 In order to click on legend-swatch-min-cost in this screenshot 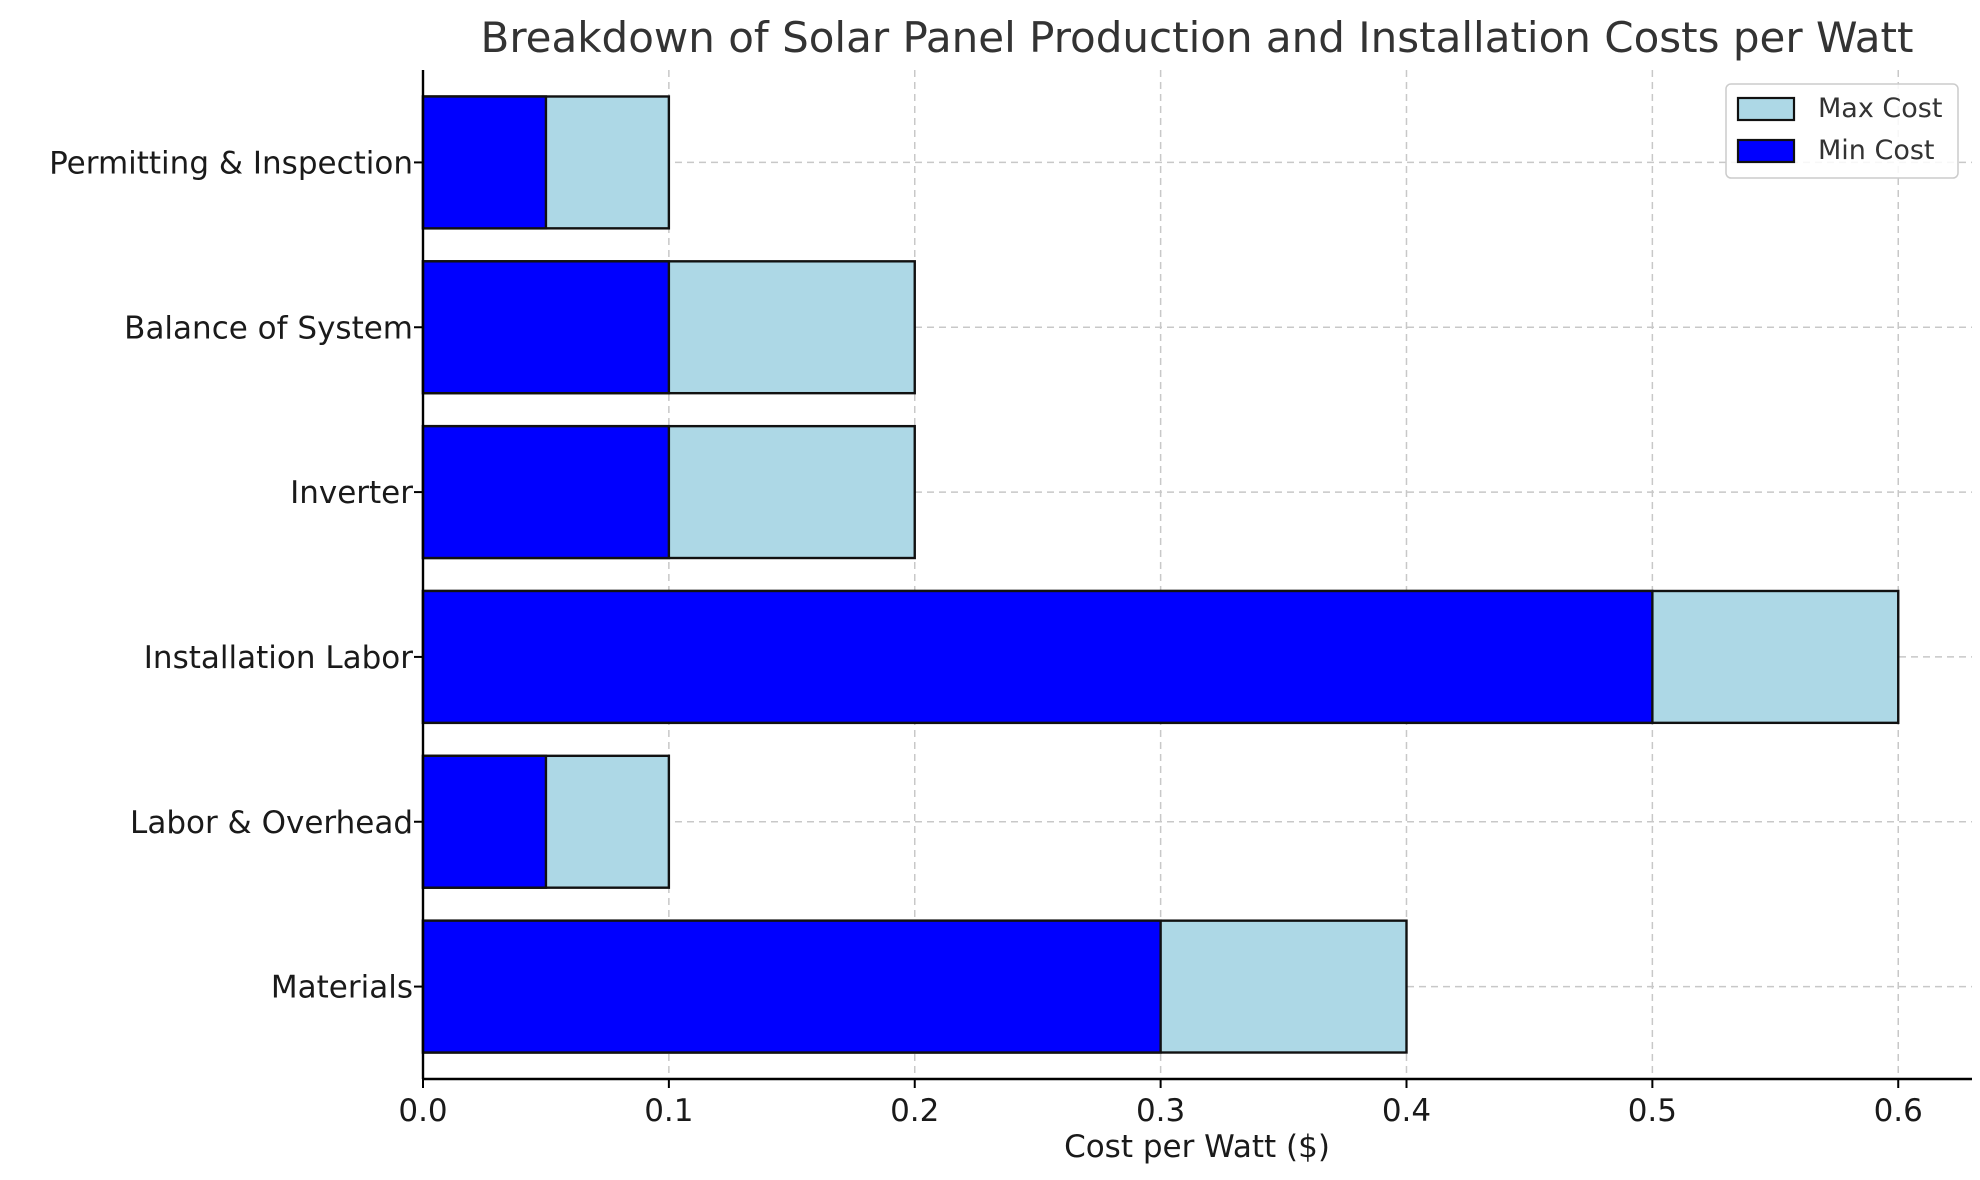, I will do `click(1766, 151)`.